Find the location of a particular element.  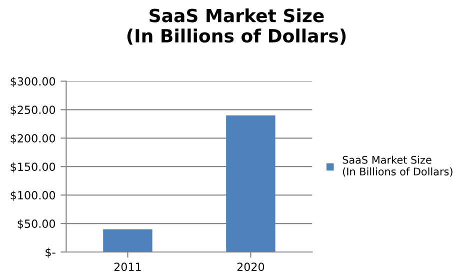

y-tick-label: $250.00 is located at coordinates (33, 110).